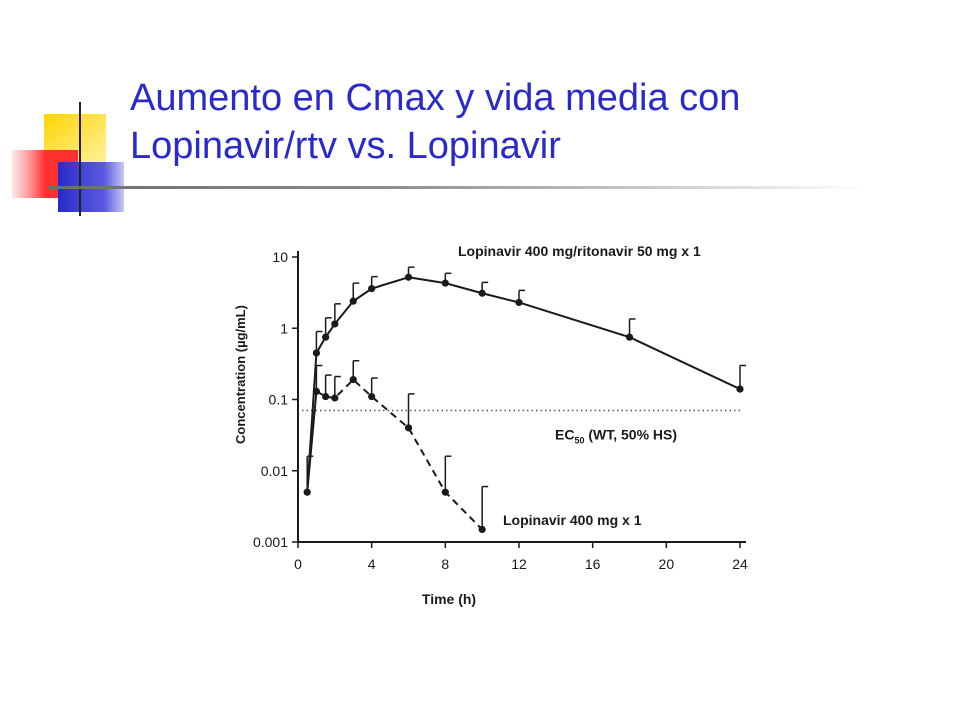 This screenshot has height=720, width=960. What do you see at coordinates (372, 564) in the screenshot?
I see `x-tick-label: 4` at bounding box center [372, 564].